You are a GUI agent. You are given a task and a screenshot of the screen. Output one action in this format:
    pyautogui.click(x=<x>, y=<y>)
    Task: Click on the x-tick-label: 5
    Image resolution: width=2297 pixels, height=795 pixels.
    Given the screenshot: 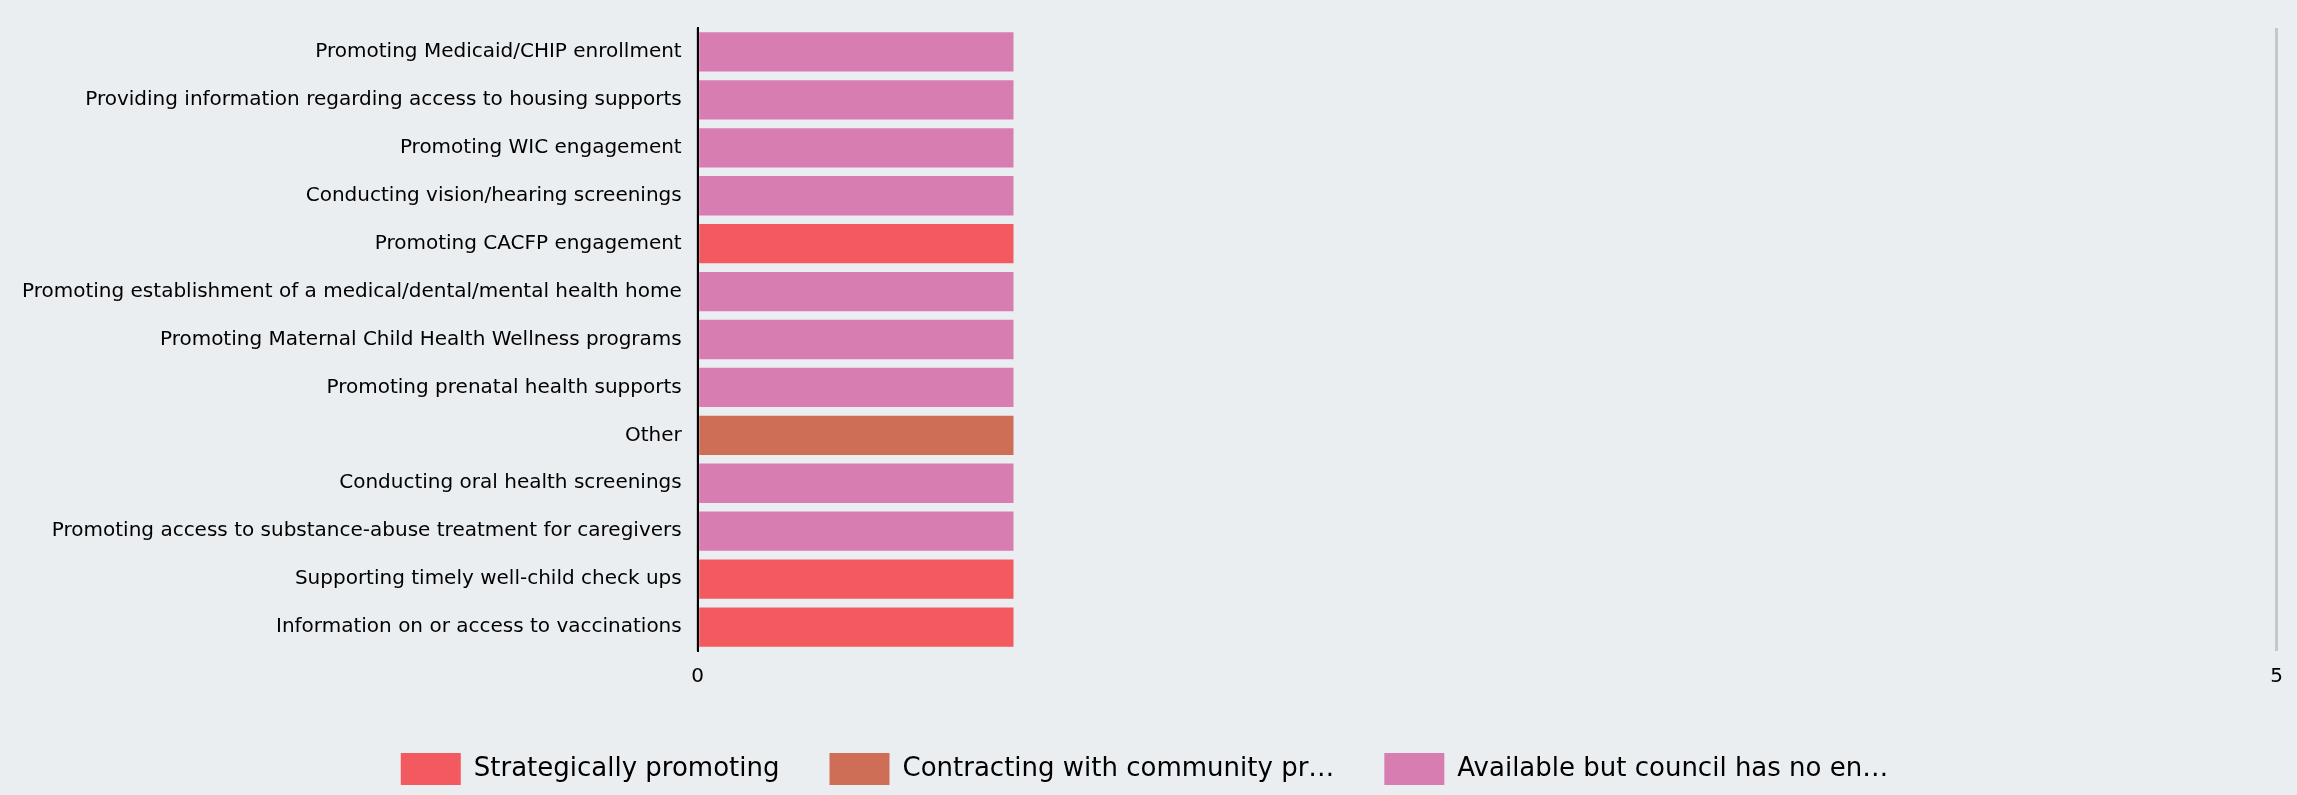 What is the action you would take?
    pyautogui.click(x=2276, y=675)
    